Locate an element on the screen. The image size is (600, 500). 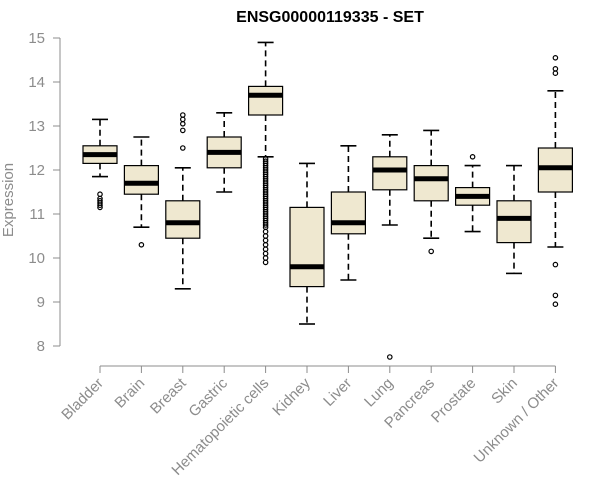
y-tick-label: 12 is located at coordinates (36, 170).